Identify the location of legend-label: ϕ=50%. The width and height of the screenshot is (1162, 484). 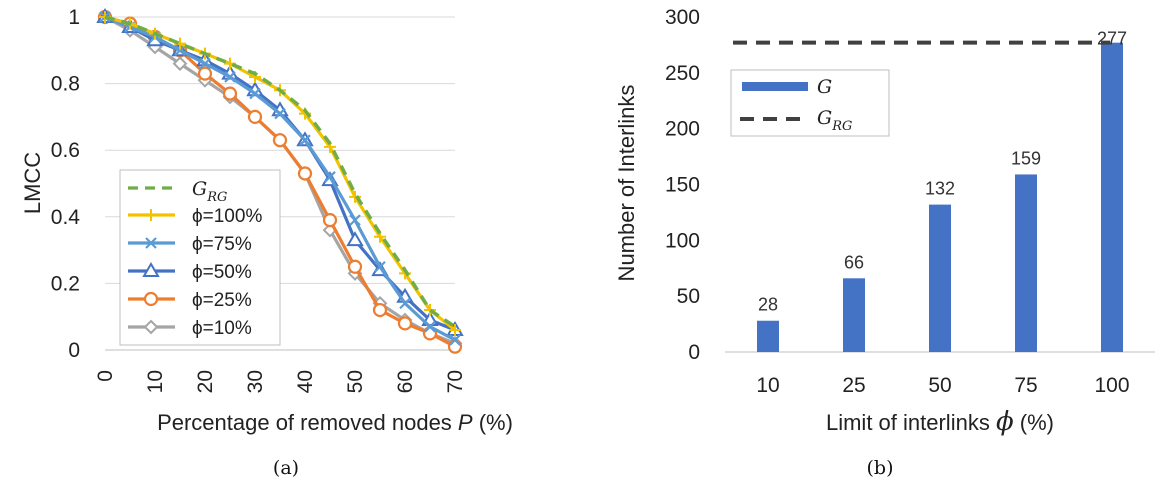
(222, 272).